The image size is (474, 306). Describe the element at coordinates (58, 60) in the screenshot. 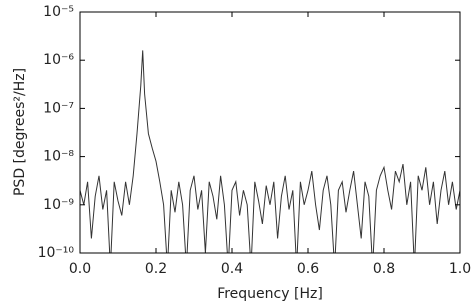

I see `y-tick-label: 10⁻⁶` at that location.